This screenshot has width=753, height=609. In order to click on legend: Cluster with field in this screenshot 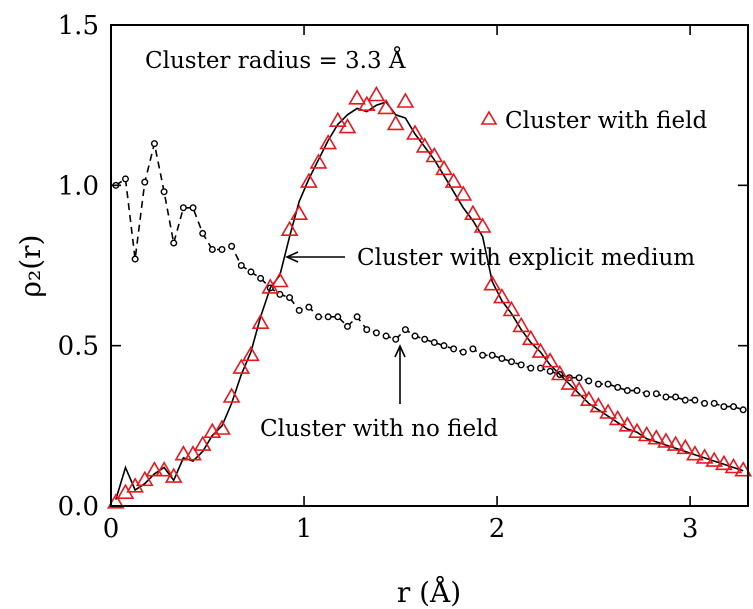, I will do `click(593, 121)`.